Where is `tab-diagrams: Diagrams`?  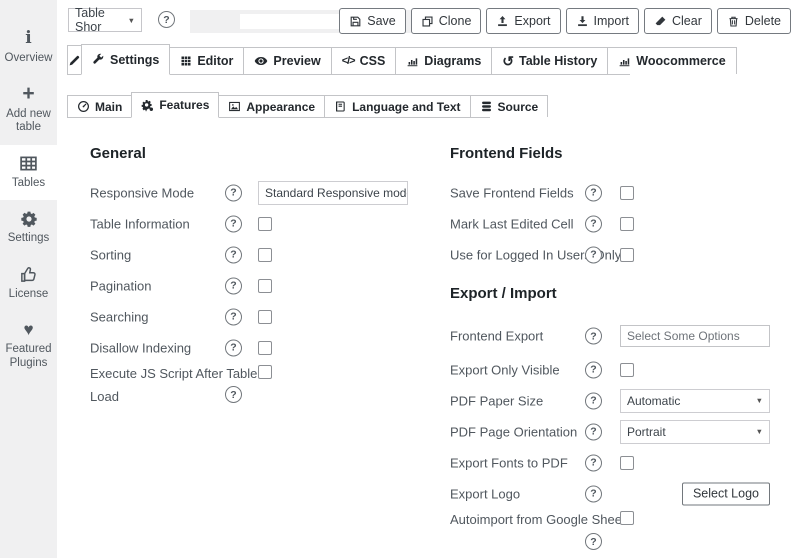 tab-diagrams: Diagrams is located at coordinates (444, 60).